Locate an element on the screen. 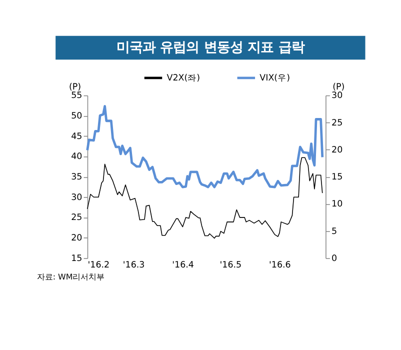 Image resolution: width=401 pixels, height=350 pixels. y2-tick-label: 30 is located at coordinates (337, 96).